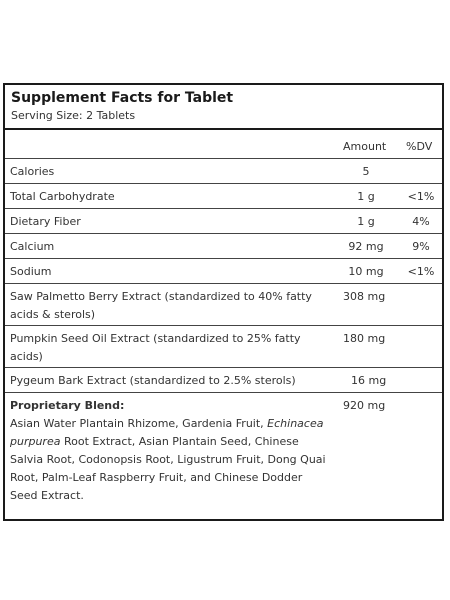 The image size is (450, 600). What do you see at coordinates (67, 405) in the screenshot?
I see `blend-label: Proprietary Blend:` at bounding box center [67, 405].